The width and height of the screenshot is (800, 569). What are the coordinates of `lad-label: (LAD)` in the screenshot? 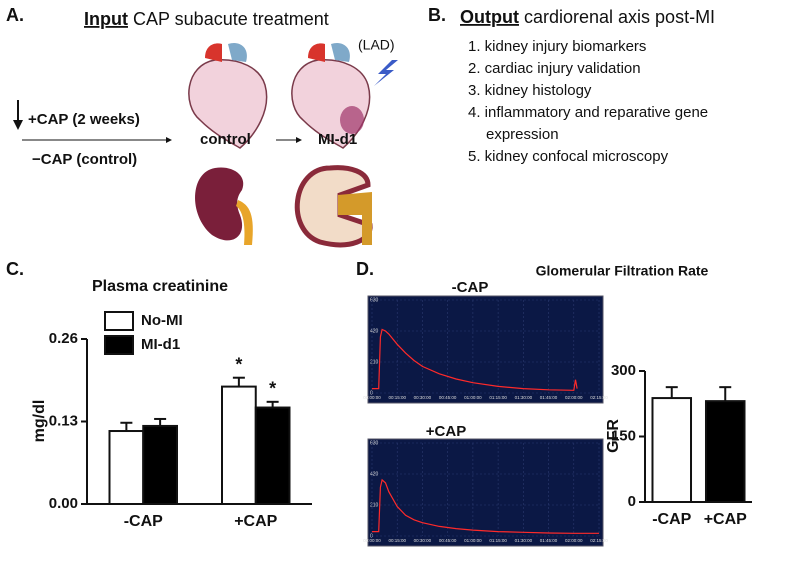 It's located at (376, 45).